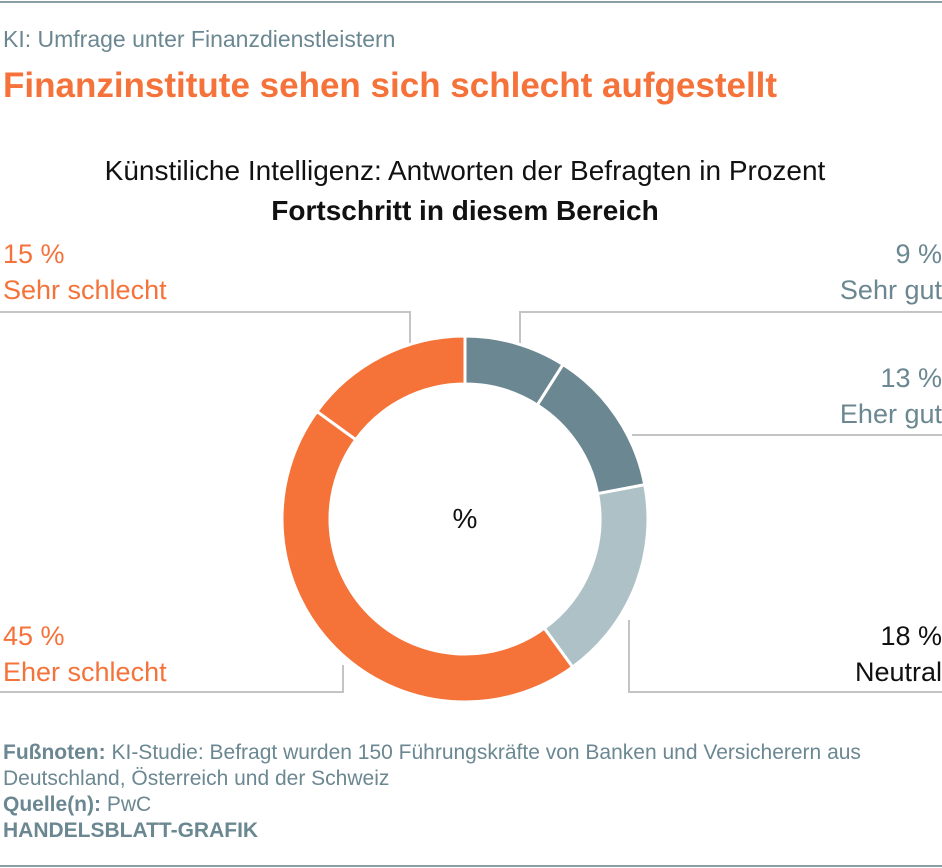 This screenshot has height=868, width=942. What do you see at coordinates (596, 576) in the screenshot?
I see `slice-neutral` at bounding box center [596, 576].